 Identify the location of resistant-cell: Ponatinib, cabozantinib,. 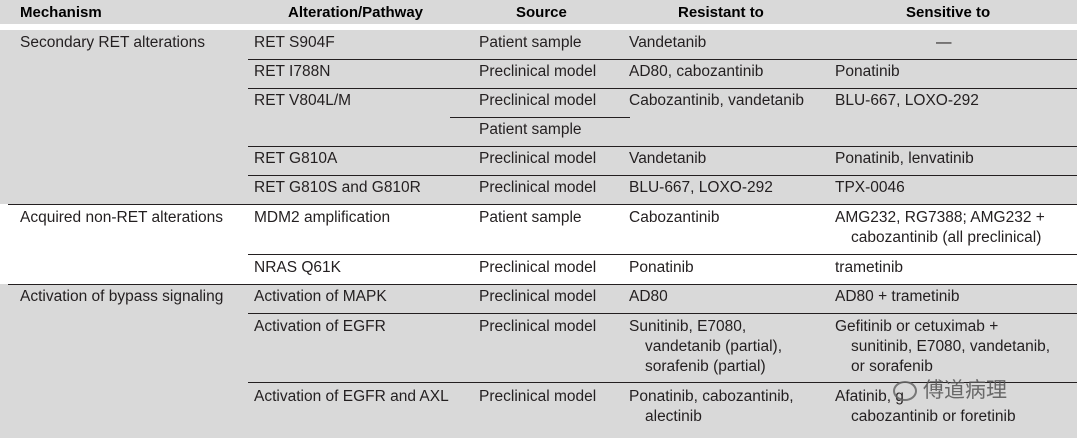
(711, 396).